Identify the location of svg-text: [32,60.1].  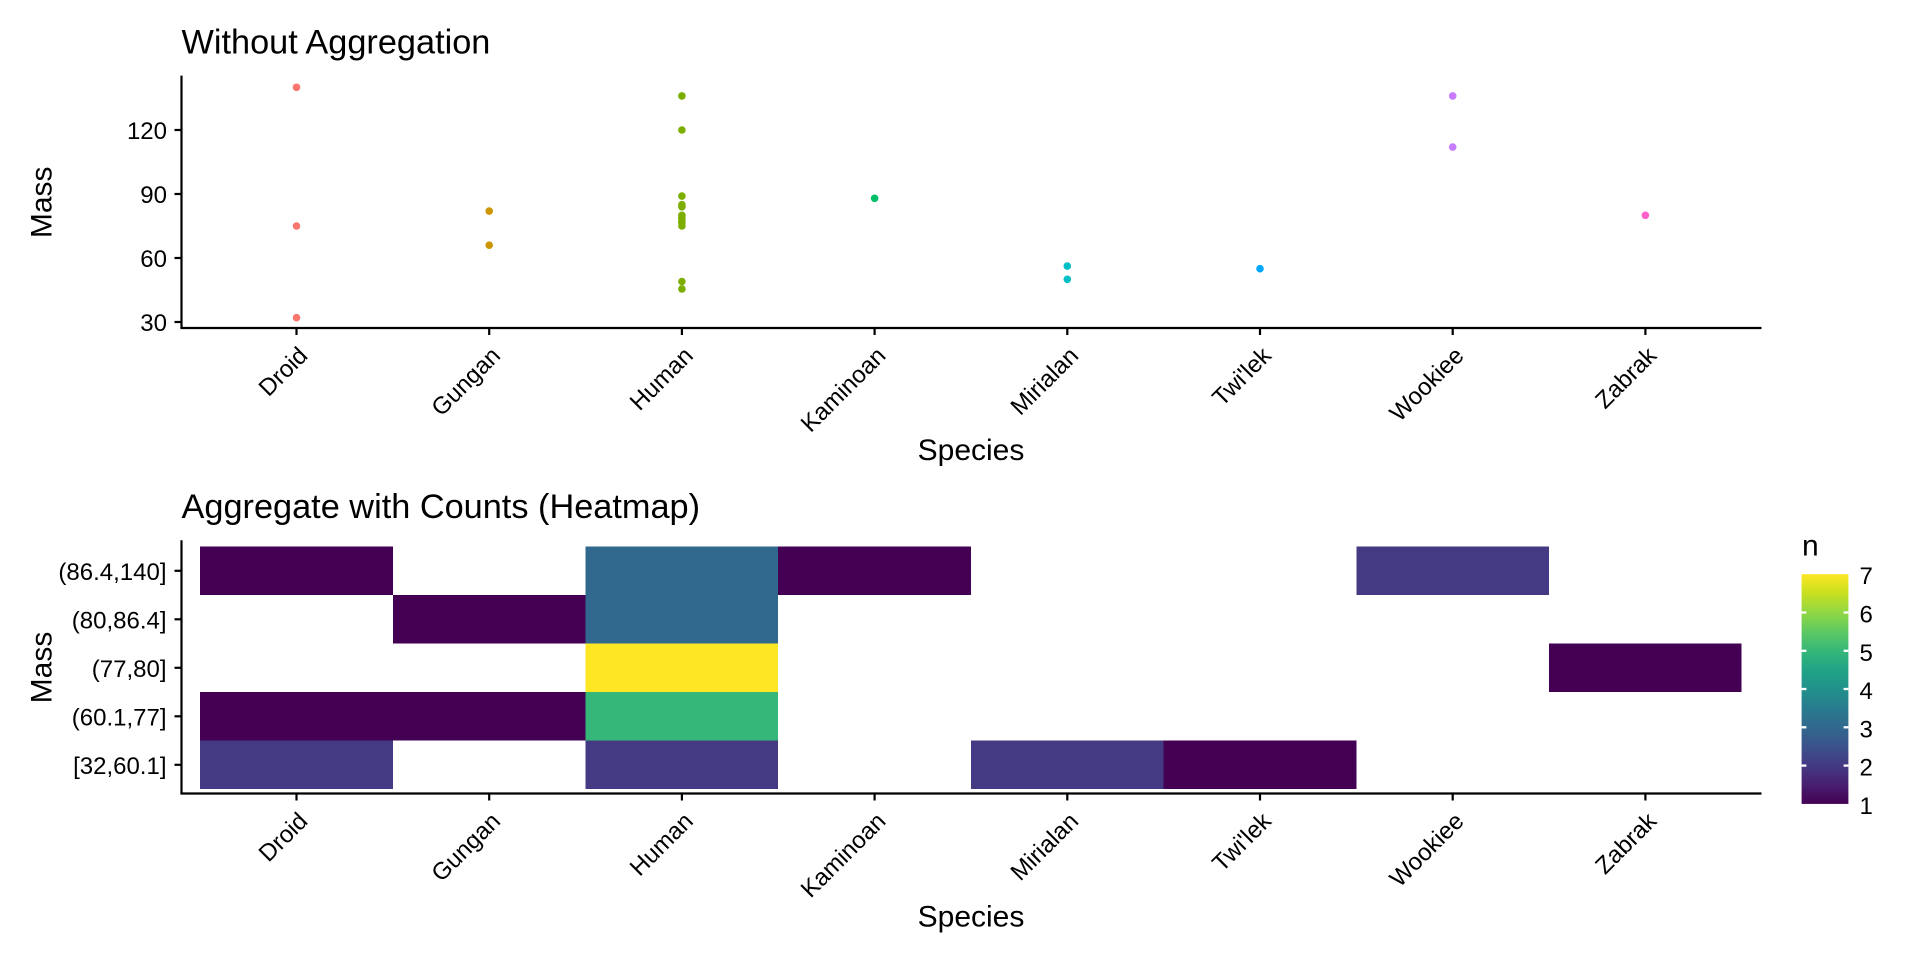
(119, 766).